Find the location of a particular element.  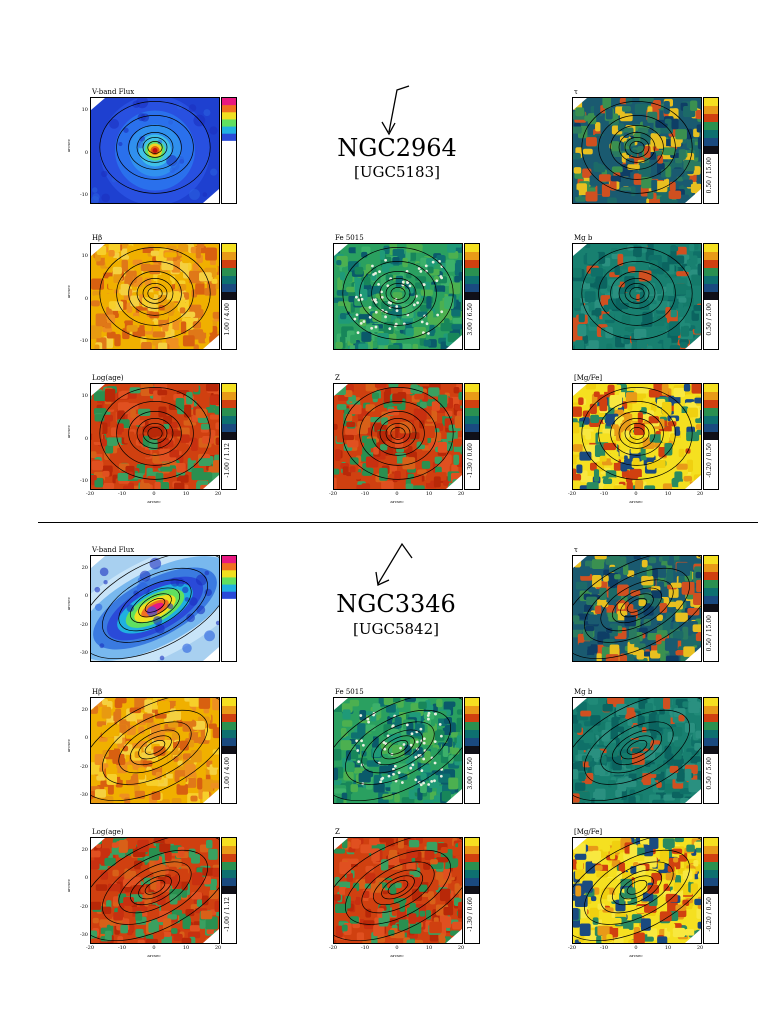

colorbar-range-label: -1.00 / 1.12 is located at coordinates (227, 914).